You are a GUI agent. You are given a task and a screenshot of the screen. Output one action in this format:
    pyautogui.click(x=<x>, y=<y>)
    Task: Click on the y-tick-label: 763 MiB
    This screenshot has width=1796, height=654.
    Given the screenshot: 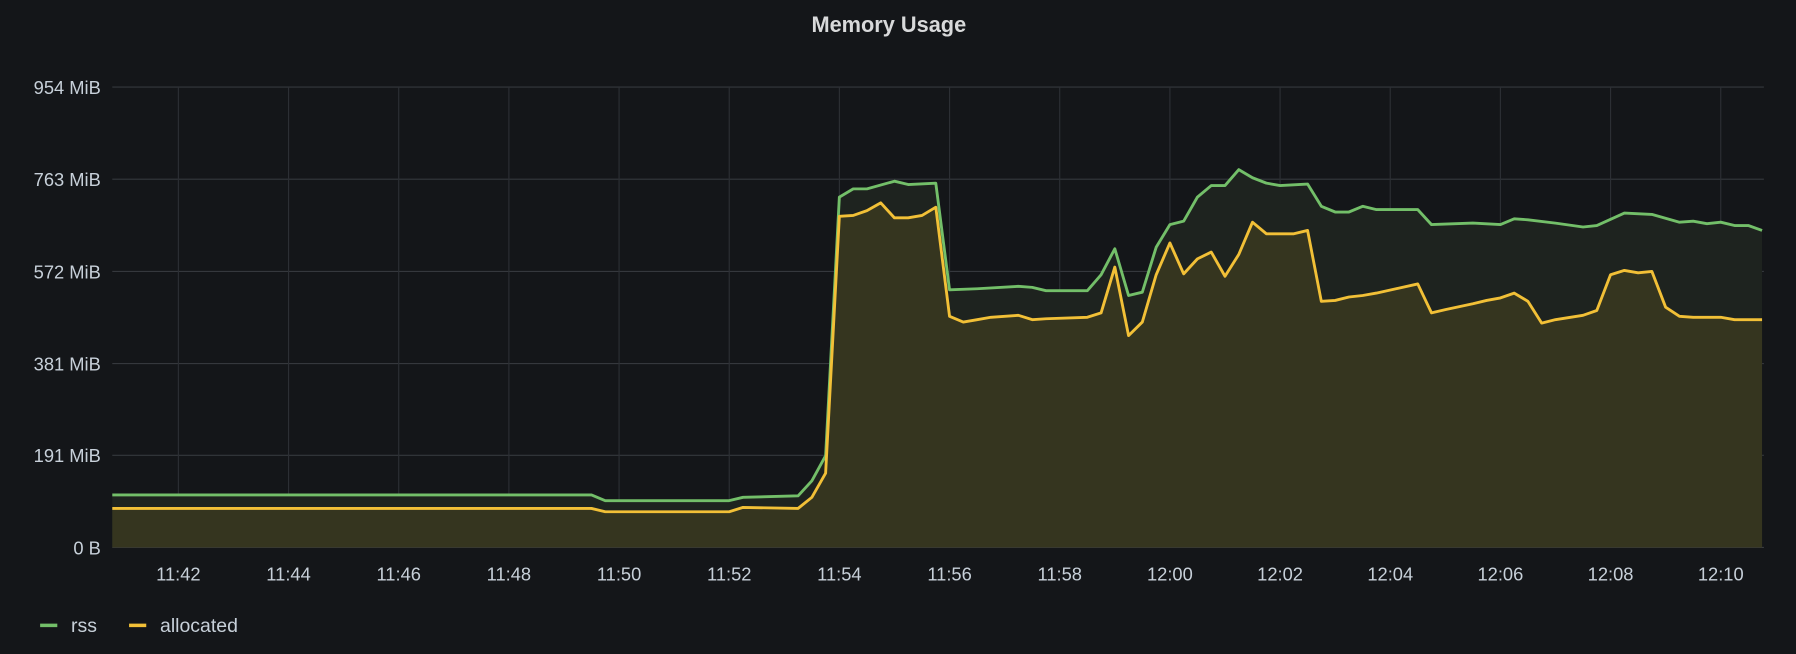 What is the action you would take?
    pyautogui.click(x=67, y=179)
    